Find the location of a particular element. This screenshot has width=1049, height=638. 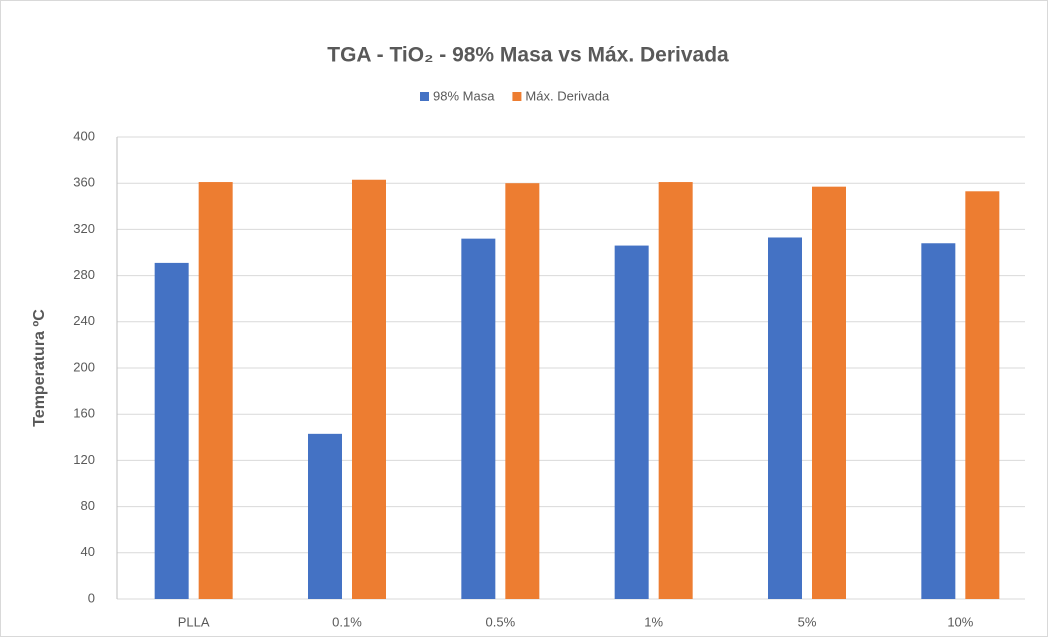

y-tick-label: 280 is located at coordinates (84, 274).